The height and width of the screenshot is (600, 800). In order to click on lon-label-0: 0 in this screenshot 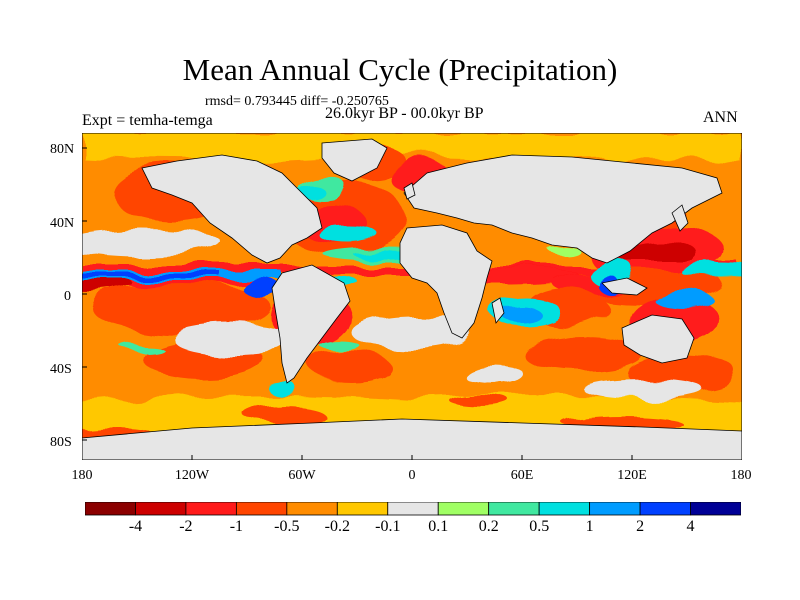, I will do `click(412, 475)`.